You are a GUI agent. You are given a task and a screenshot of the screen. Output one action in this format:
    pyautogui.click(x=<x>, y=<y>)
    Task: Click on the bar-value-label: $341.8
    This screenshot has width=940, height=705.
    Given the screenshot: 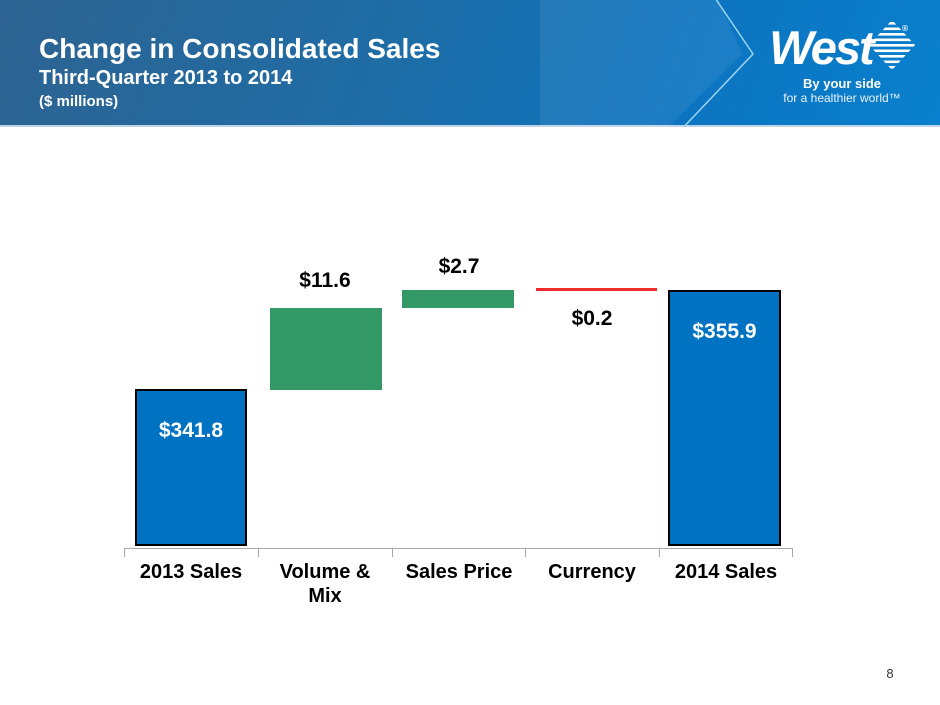 What is the action you would take?
    pyautogui.click(x=191, y=430)
    